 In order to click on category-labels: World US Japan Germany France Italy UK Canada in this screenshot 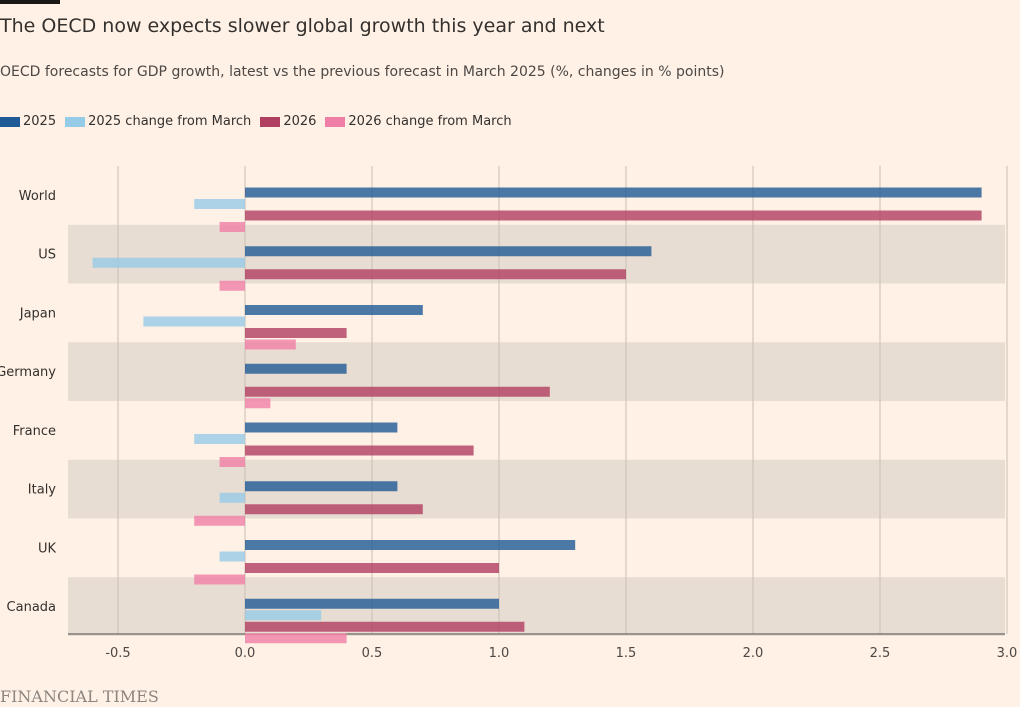, I will do `click(28, 402)`.